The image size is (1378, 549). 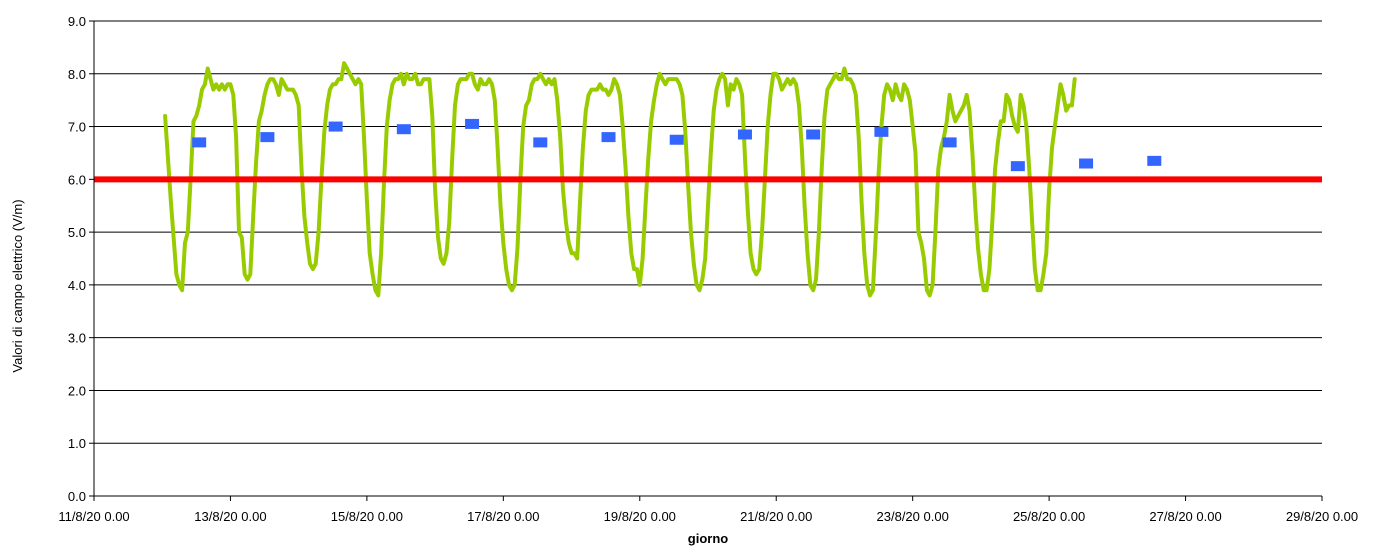 I want to click on x-tick-label: 17/8/20 0.00, so click(x=503, y=516).